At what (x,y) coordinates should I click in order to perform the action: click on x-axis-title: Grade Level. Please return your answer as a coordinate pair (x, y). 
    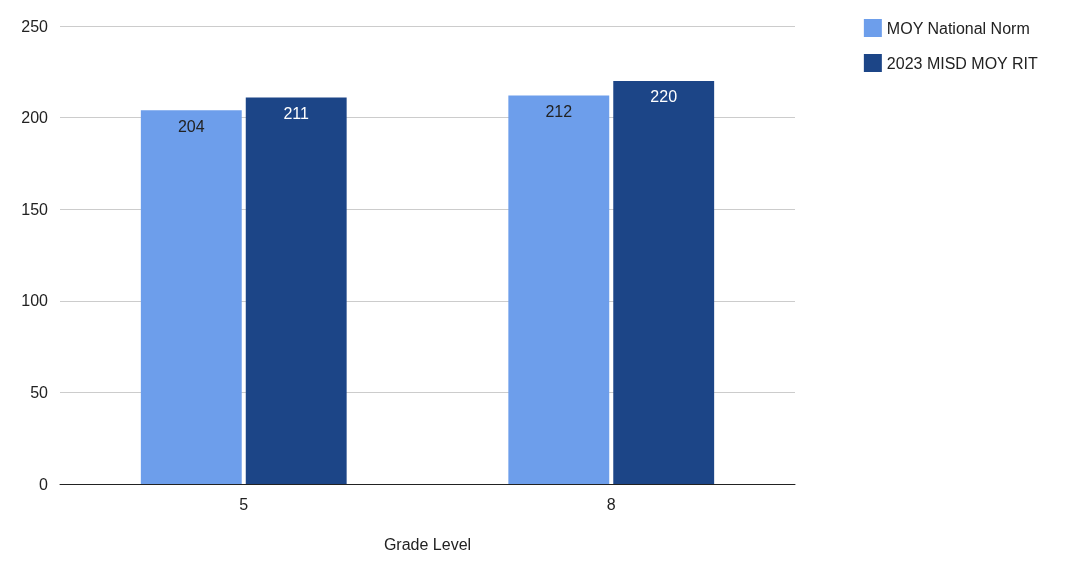
    Looking at the image, I should click on (427, 544).